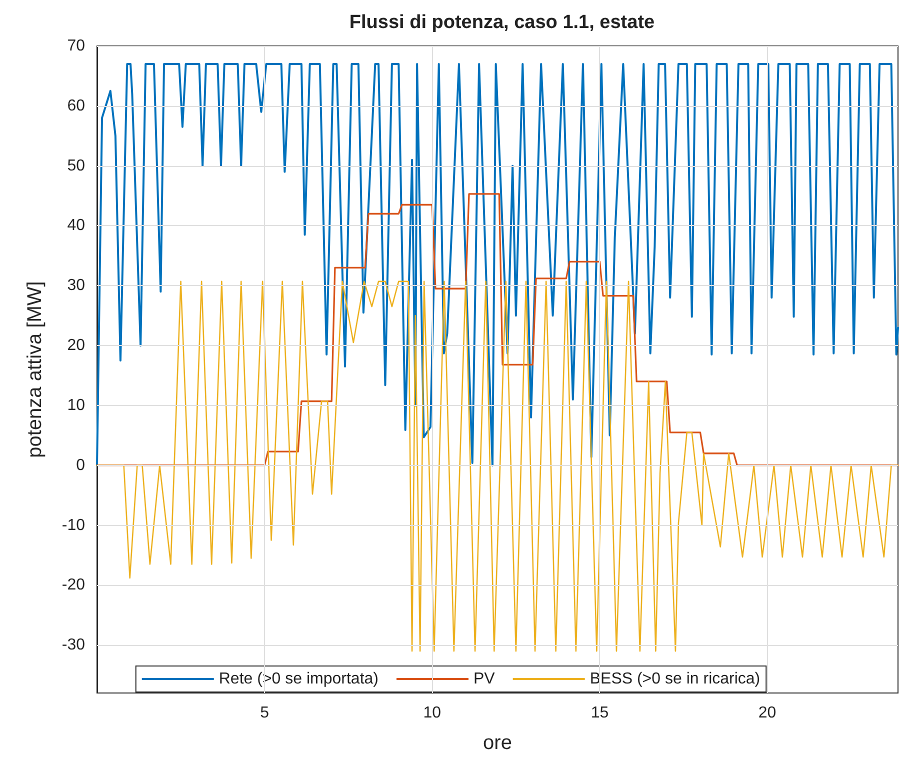 The image size is (902, 771). What do you see at coordinates (74, 585) in the screenshot?
I see `y-tick-label: -20` at bounding box center [74, 585].